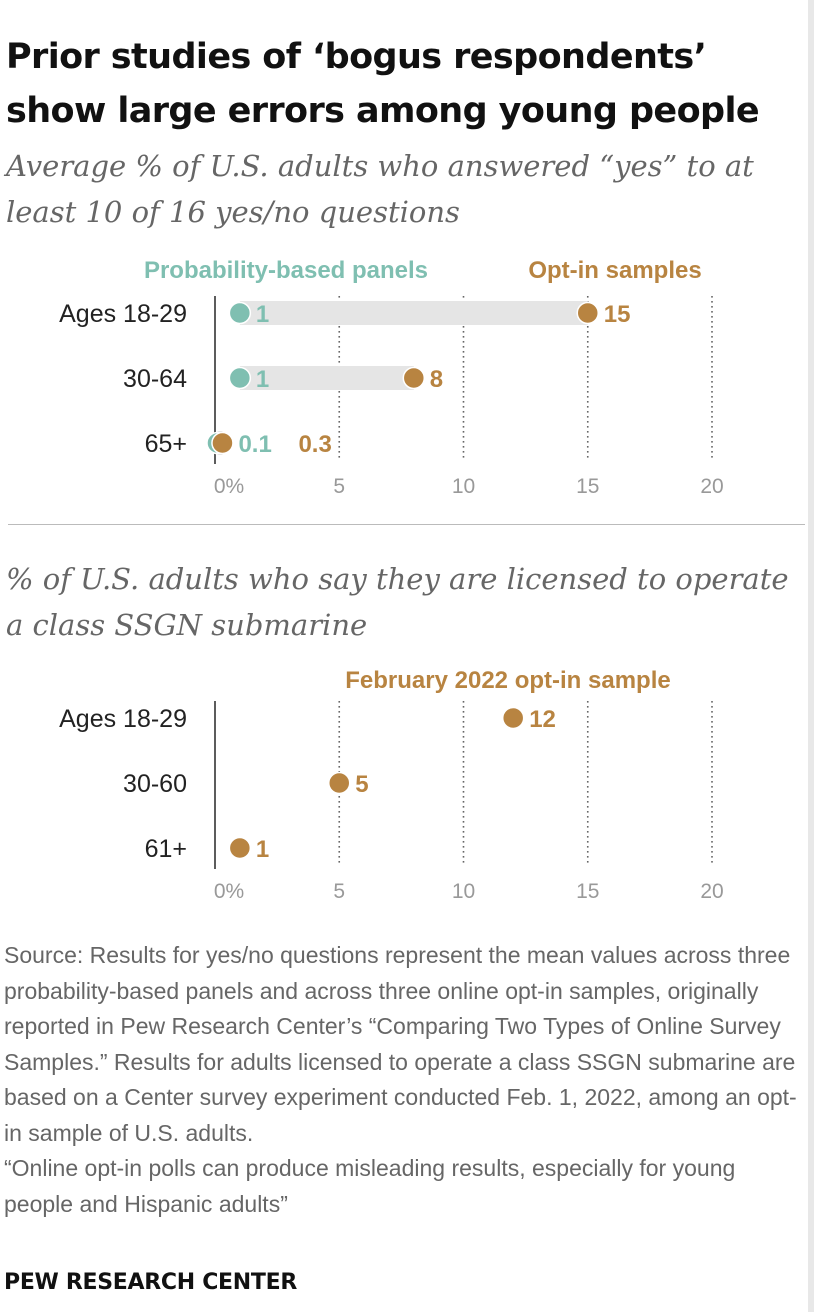 Image resolution: width=814 pixels, height=1312 pixels. I want to click on data-label: 5, so click(361, 784).